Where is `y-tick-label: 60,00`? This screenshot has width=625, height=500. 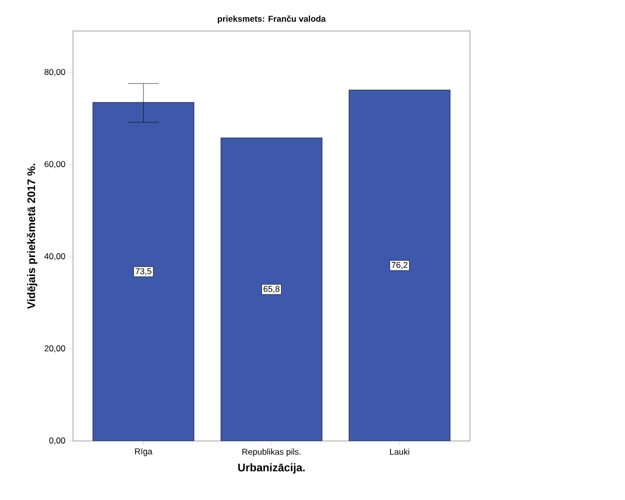 y-tick-label: 60,00 is located at coordinates (55, 164).